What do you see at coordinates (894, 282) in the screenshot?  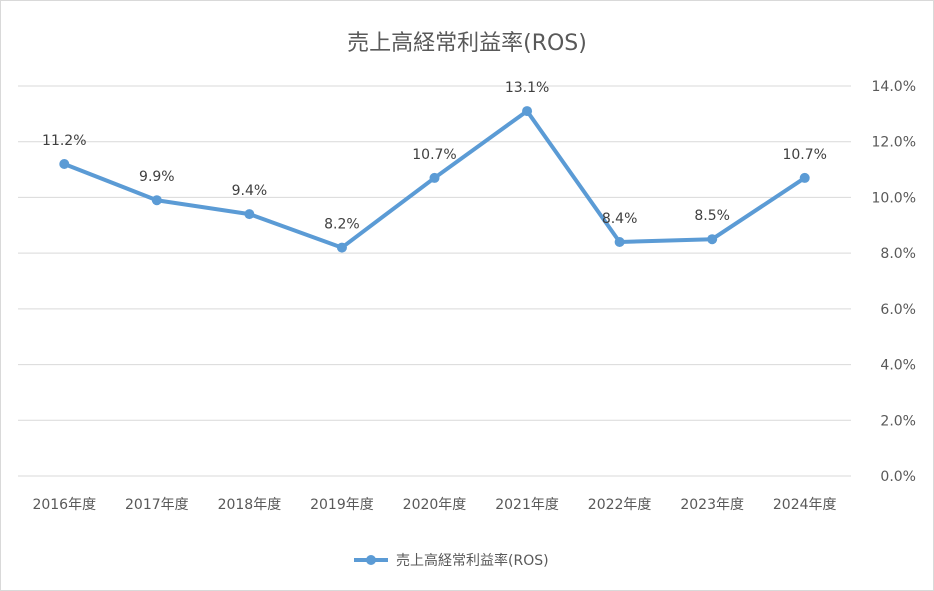 I see `y-axis-tick-labels: 0.0% 2.0% 4.0% 6.0% 8.0% 10.0% 12.0% 14.0%` at bounding box center [894, 282].